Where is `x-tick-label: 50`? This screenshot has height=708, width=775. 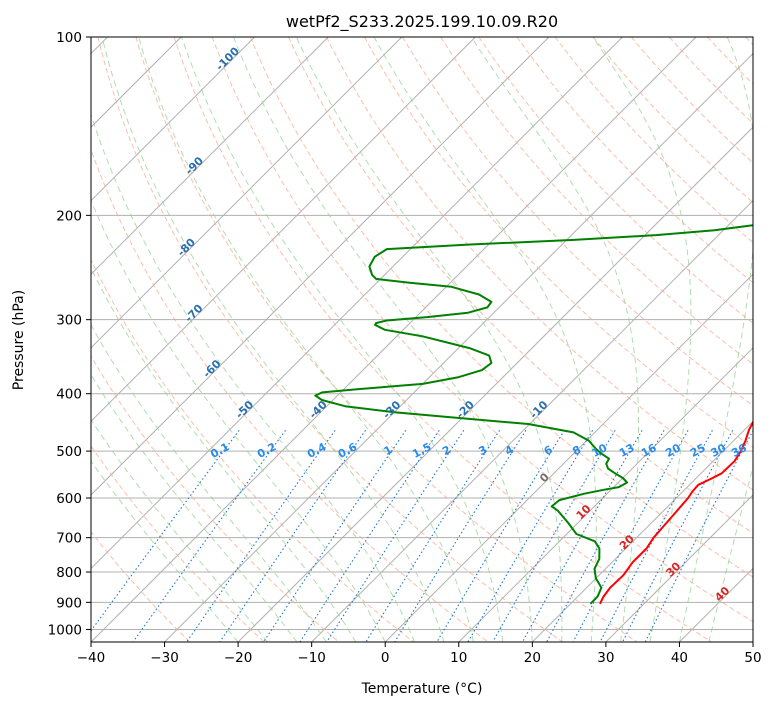 x-tick-label: 50 is located at coordinates (752, 658).